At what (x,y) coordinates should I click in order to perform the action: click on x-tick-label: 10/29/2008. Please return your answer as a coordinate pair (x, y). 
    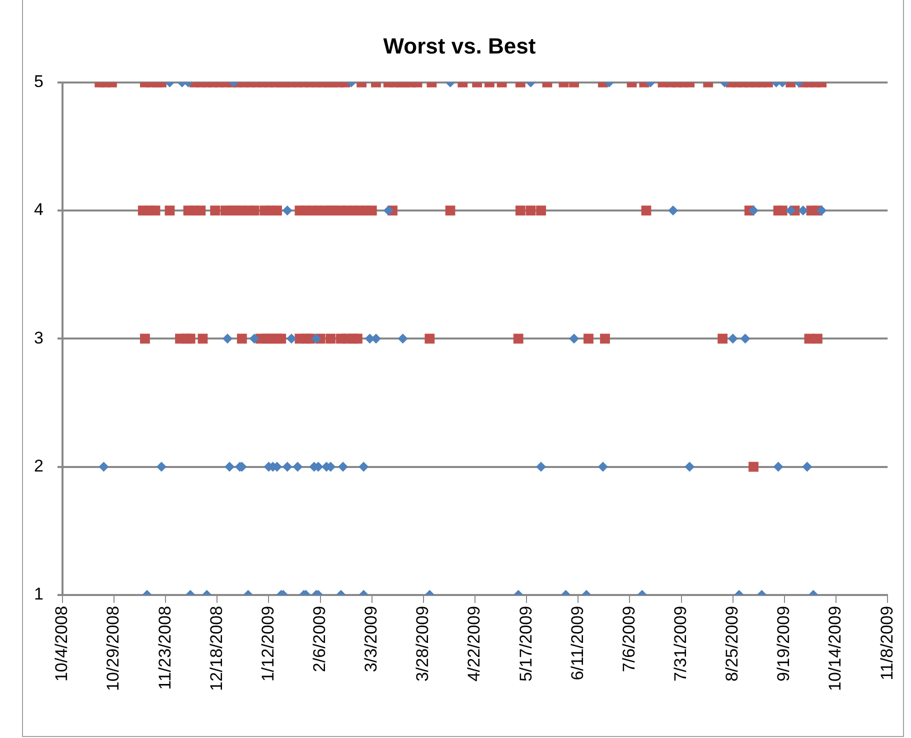
    Looking at the image, I should click on (113, 649).